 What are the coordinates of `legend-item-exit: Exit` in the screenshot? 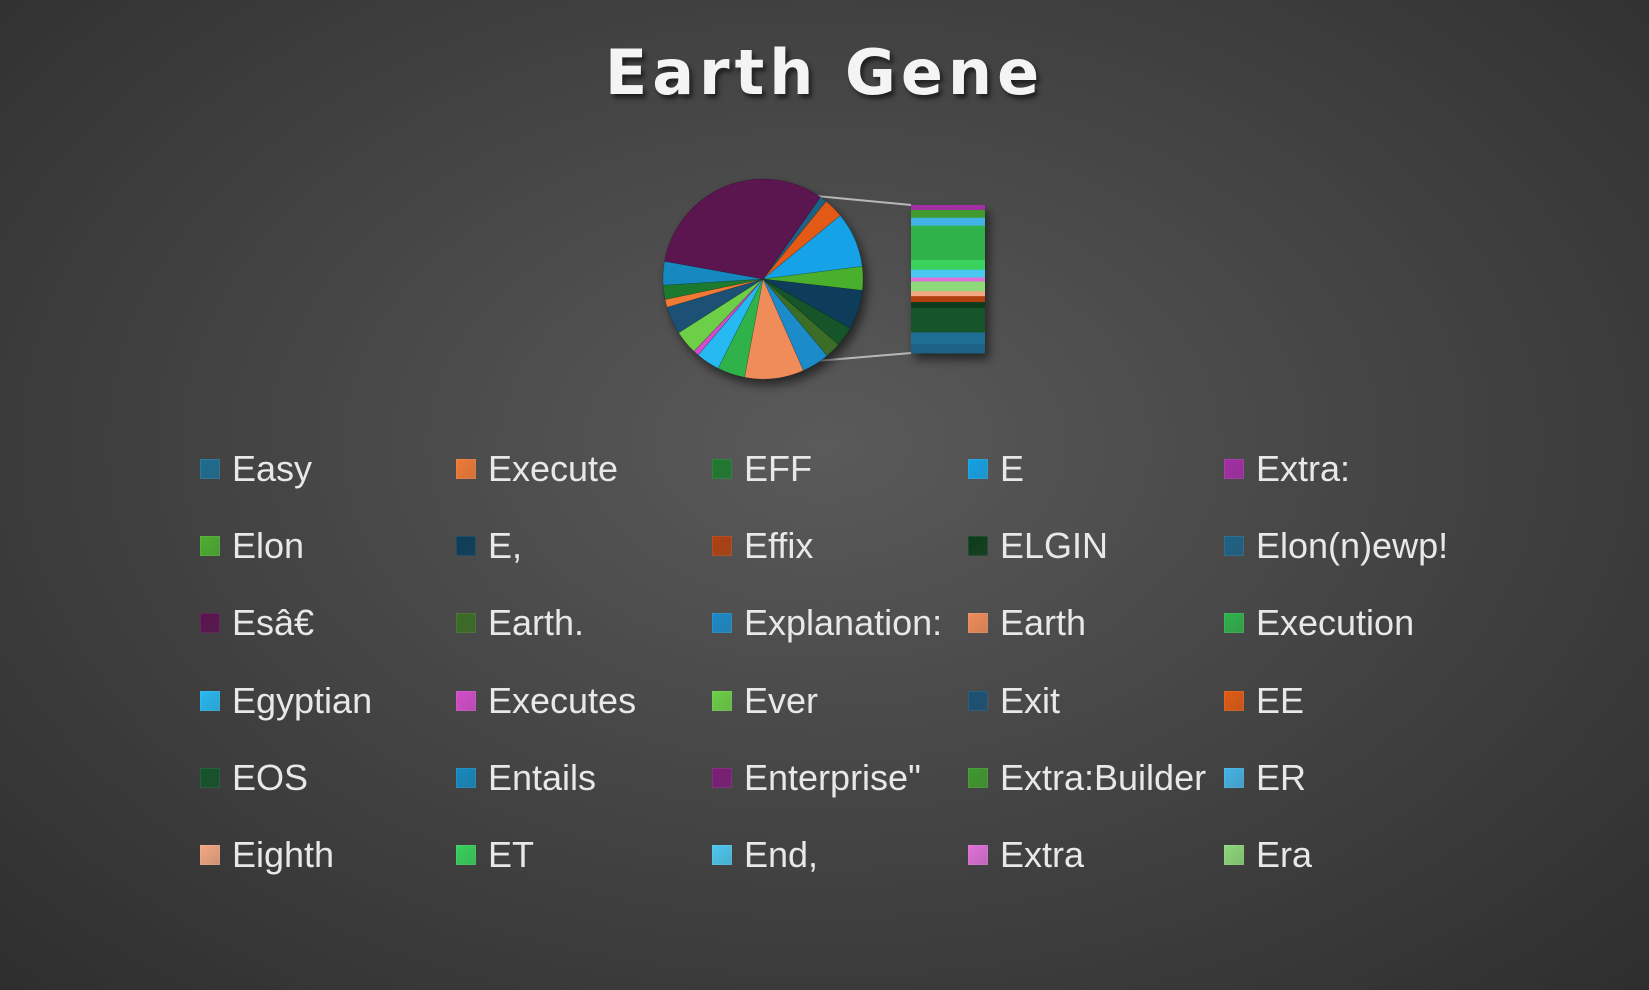 It's located at (1096, 700).